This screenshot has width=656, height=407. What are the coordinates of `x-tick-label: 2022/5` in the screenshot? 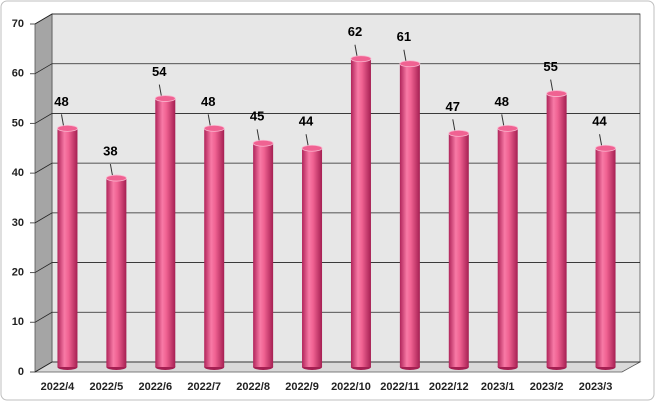 It's located at (107, 387).